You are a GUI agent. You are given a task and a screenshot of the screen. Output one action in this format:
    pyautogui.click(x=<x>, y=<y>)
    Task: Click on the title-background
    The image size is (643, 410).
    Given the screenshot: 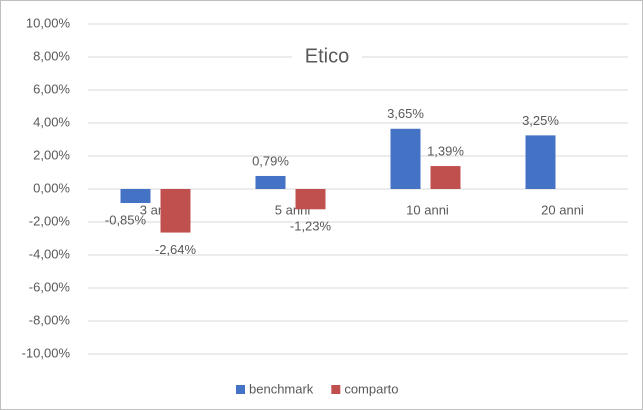 What is the action you would take?
    pyautogui.click(x=327, y=57)
    